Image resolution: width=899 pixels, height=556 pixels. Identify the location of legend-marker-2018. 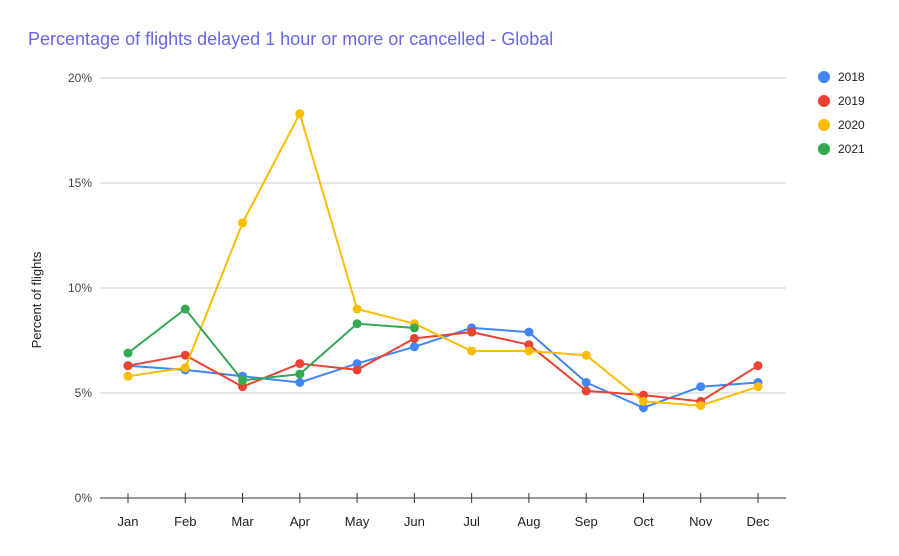
(824, 77).